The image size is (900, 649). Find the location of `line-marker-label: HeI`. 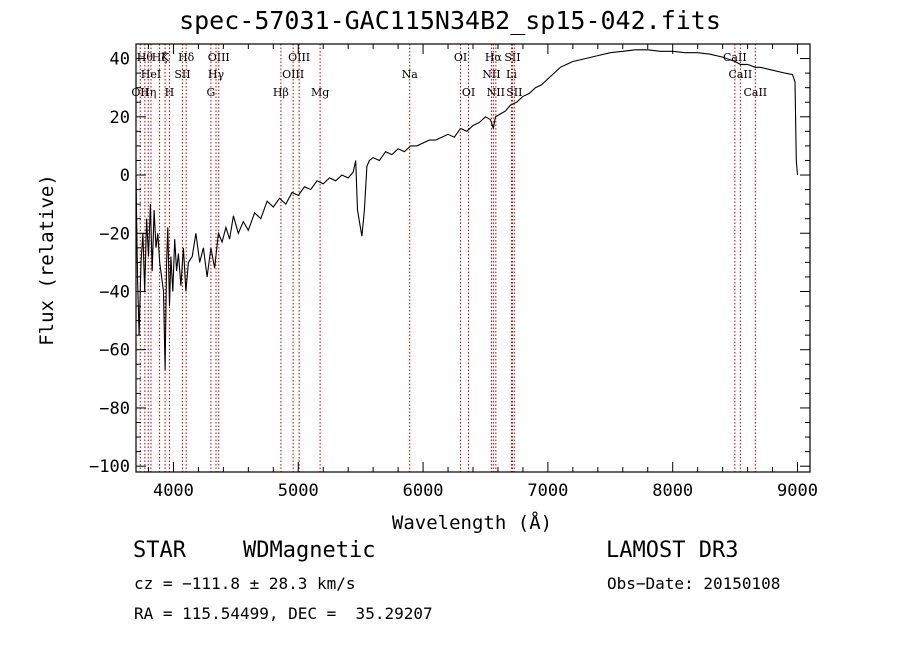

line-marker-label: HeI is located at coordinates (151, 74).